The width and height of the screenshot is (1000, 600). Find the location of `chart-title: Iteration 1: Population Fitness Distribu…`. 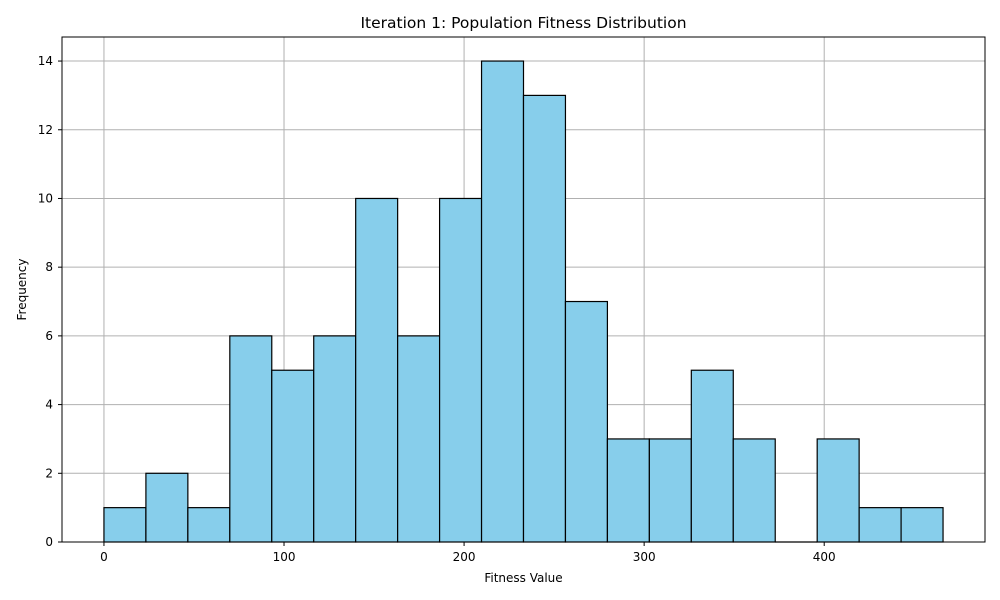

chart-title: Iteration 1: Population Fitness Distribu… is located at coordinates (523, 23).